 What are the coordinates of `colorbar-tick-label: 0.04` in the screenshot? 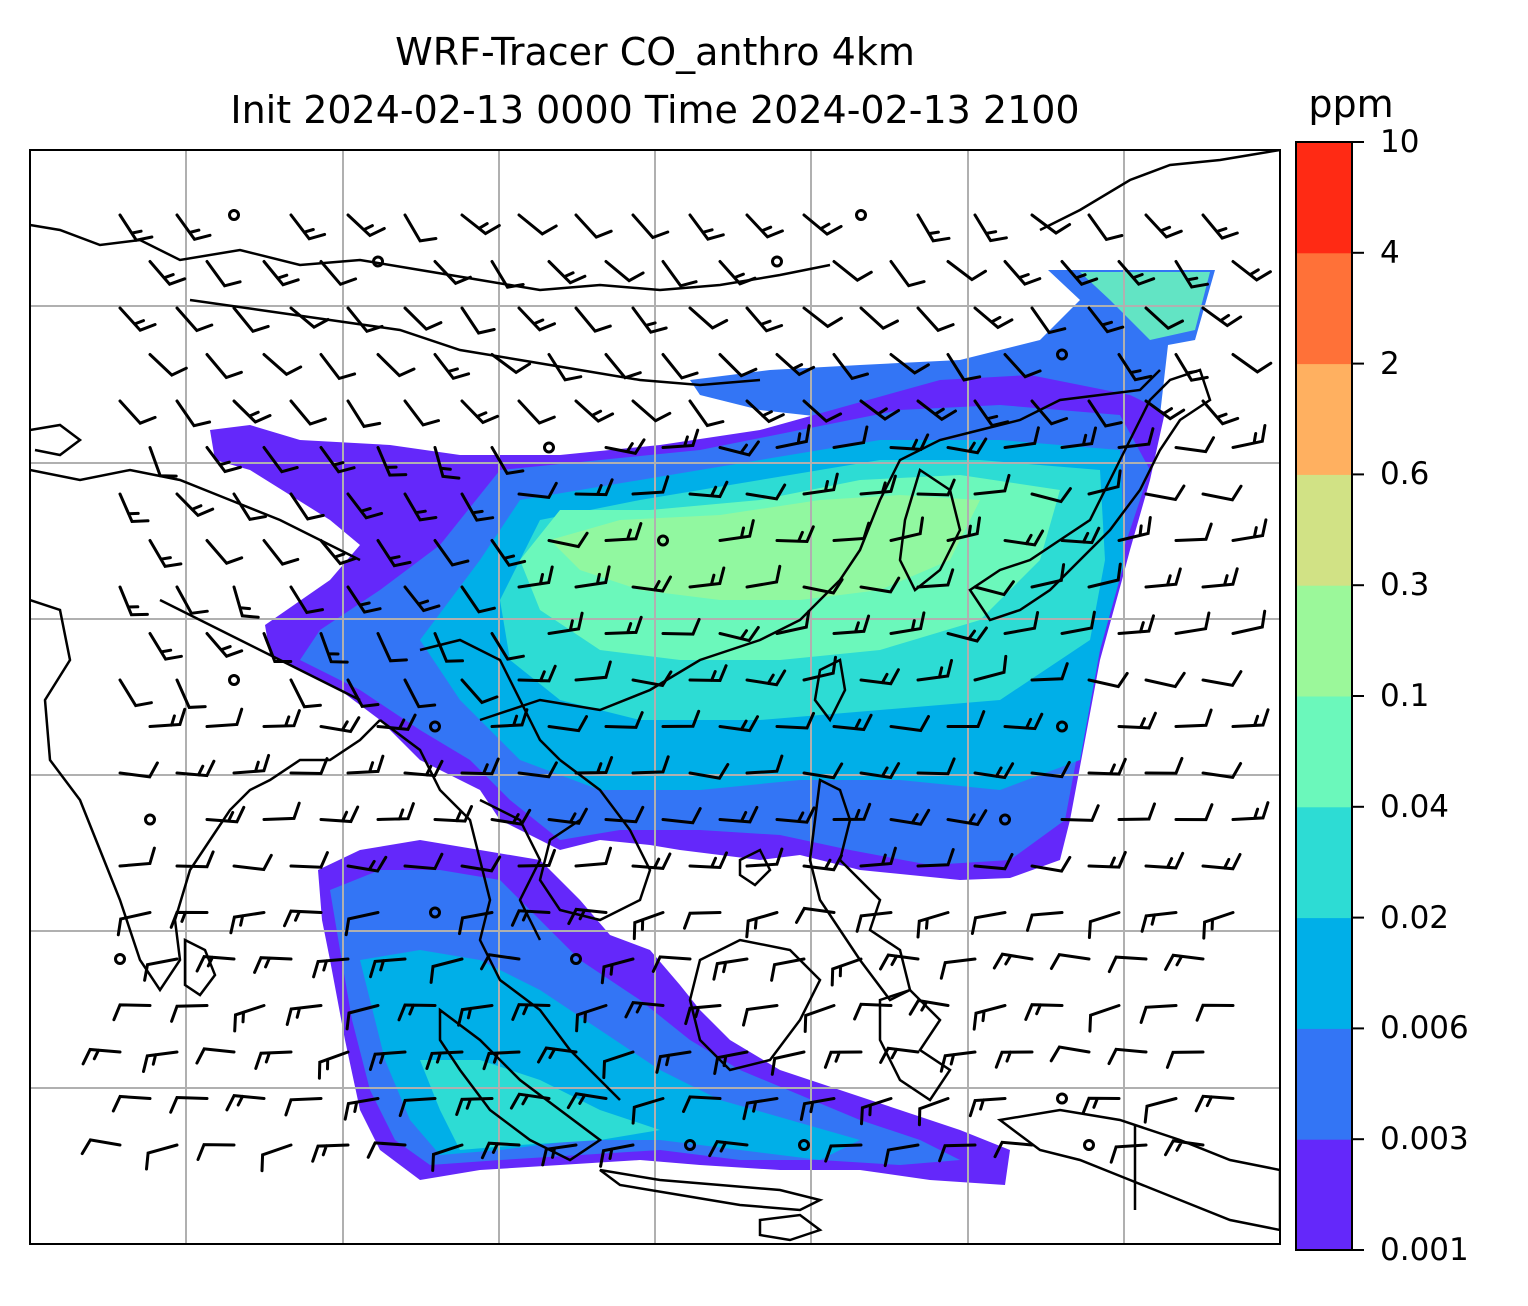 It's located at (1415, 806).